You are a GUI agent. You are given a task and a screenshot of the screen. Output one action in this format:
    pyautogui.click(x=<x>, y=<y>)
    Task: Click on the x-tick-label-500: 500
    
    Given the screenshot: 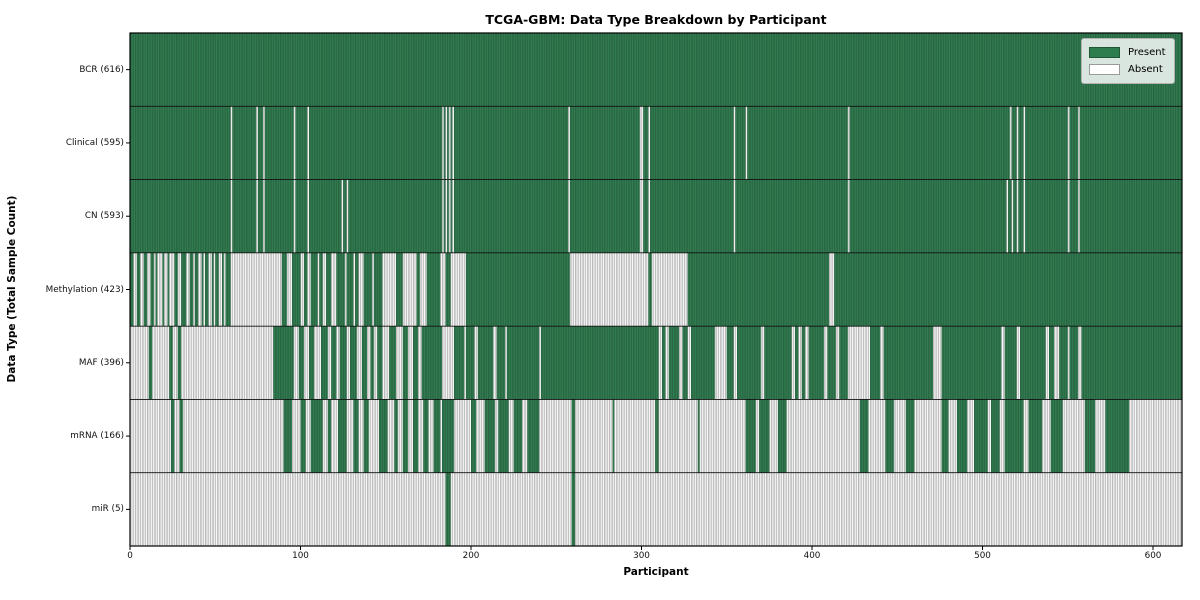 What is the action you would take?
    pyautogui.click(x=982, y=556)
    